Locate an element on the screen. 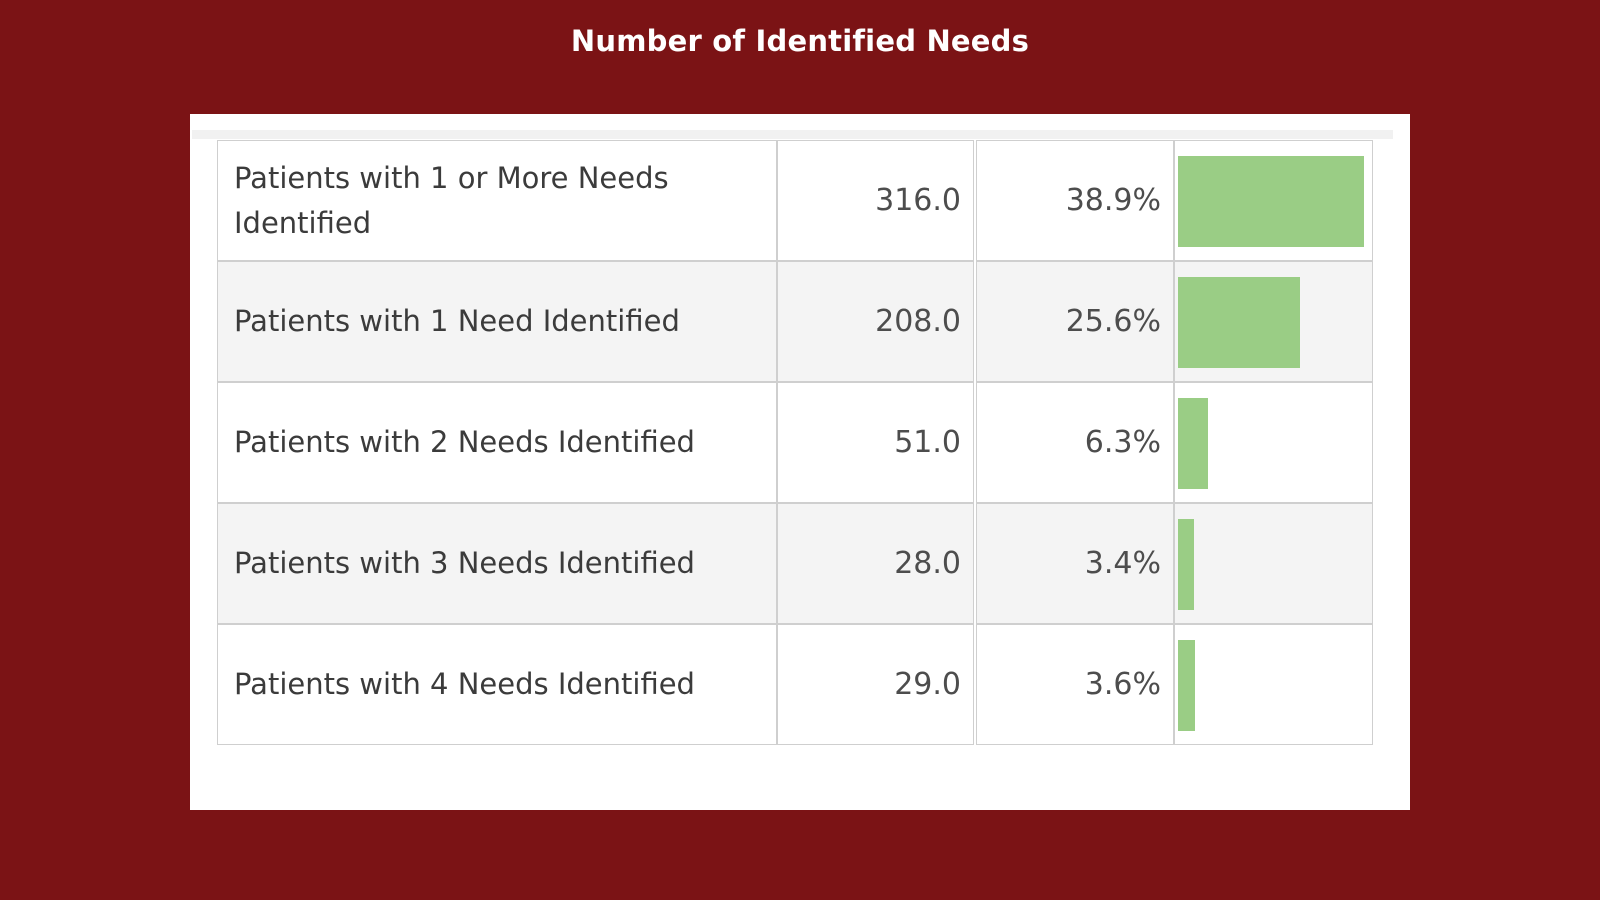 The image size is (1600, 900). row-percent: 38.9% is located at coordinates (1075, 200).